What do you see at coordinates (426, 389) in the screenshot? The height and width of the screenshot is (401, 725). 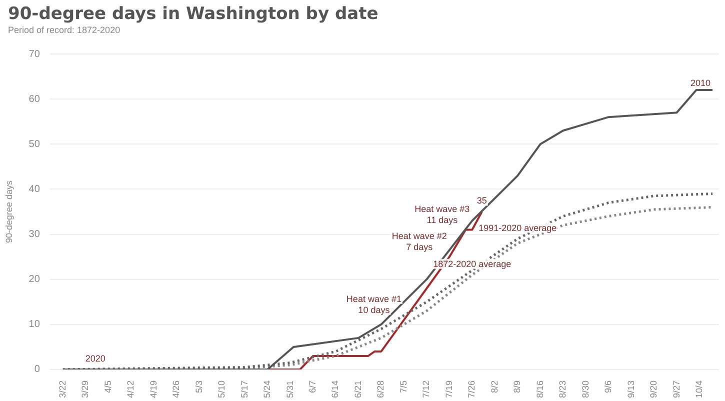 I see `x-tick-label: 7/12` at bounding box center [426, 389].